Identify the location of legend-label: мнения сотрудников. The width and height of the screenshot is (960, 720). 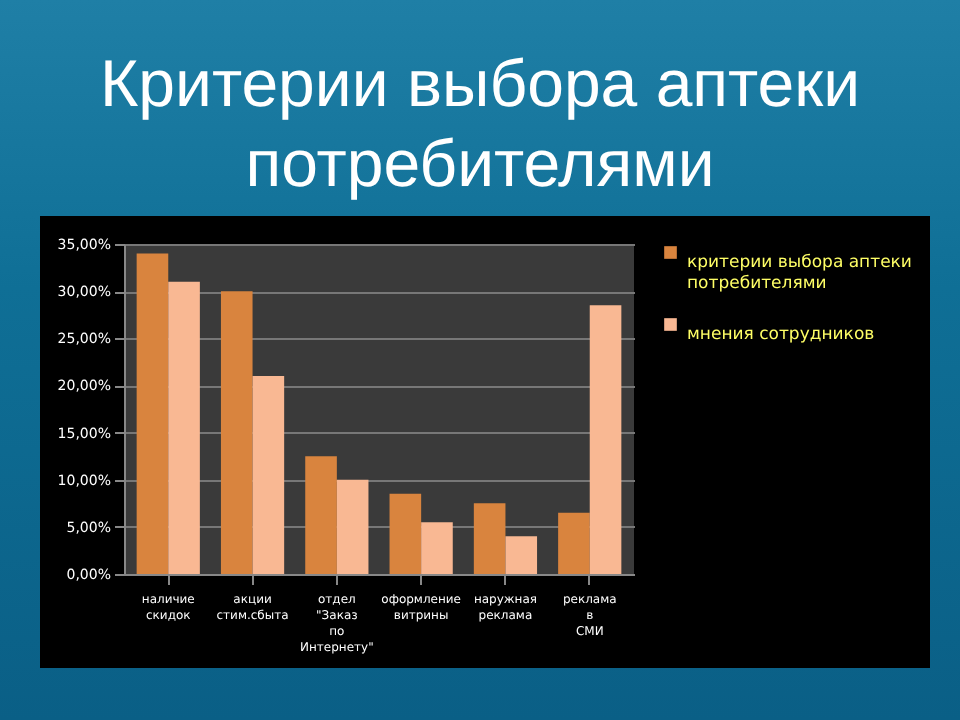
(781, 334).